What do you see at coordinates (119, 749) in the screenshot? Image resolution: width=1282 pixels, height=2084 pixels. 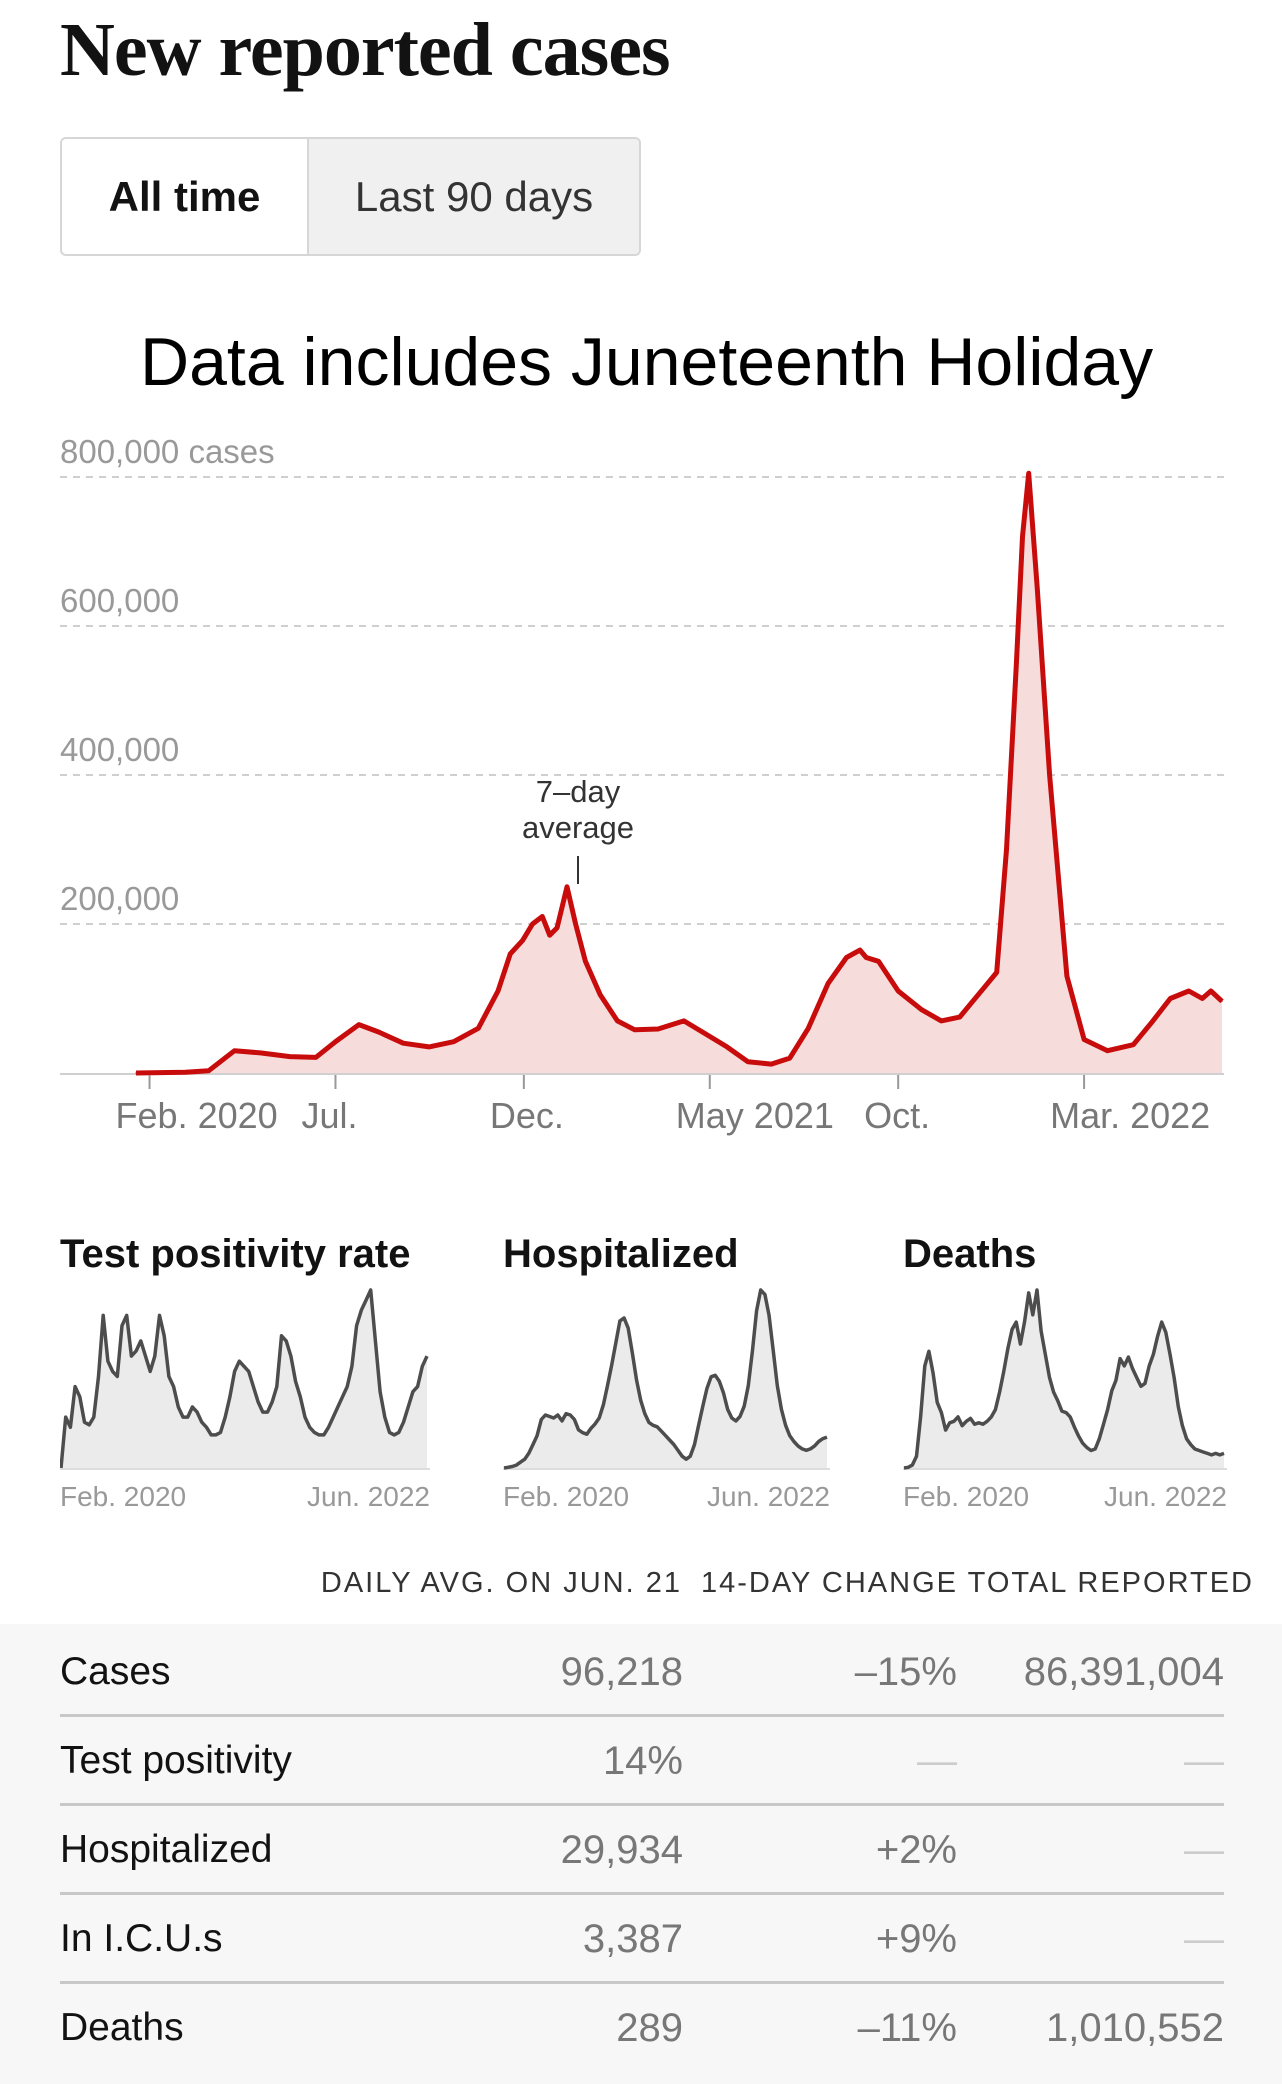 I see `y-tick-label: 400,000` at bounding box center [119, 749].